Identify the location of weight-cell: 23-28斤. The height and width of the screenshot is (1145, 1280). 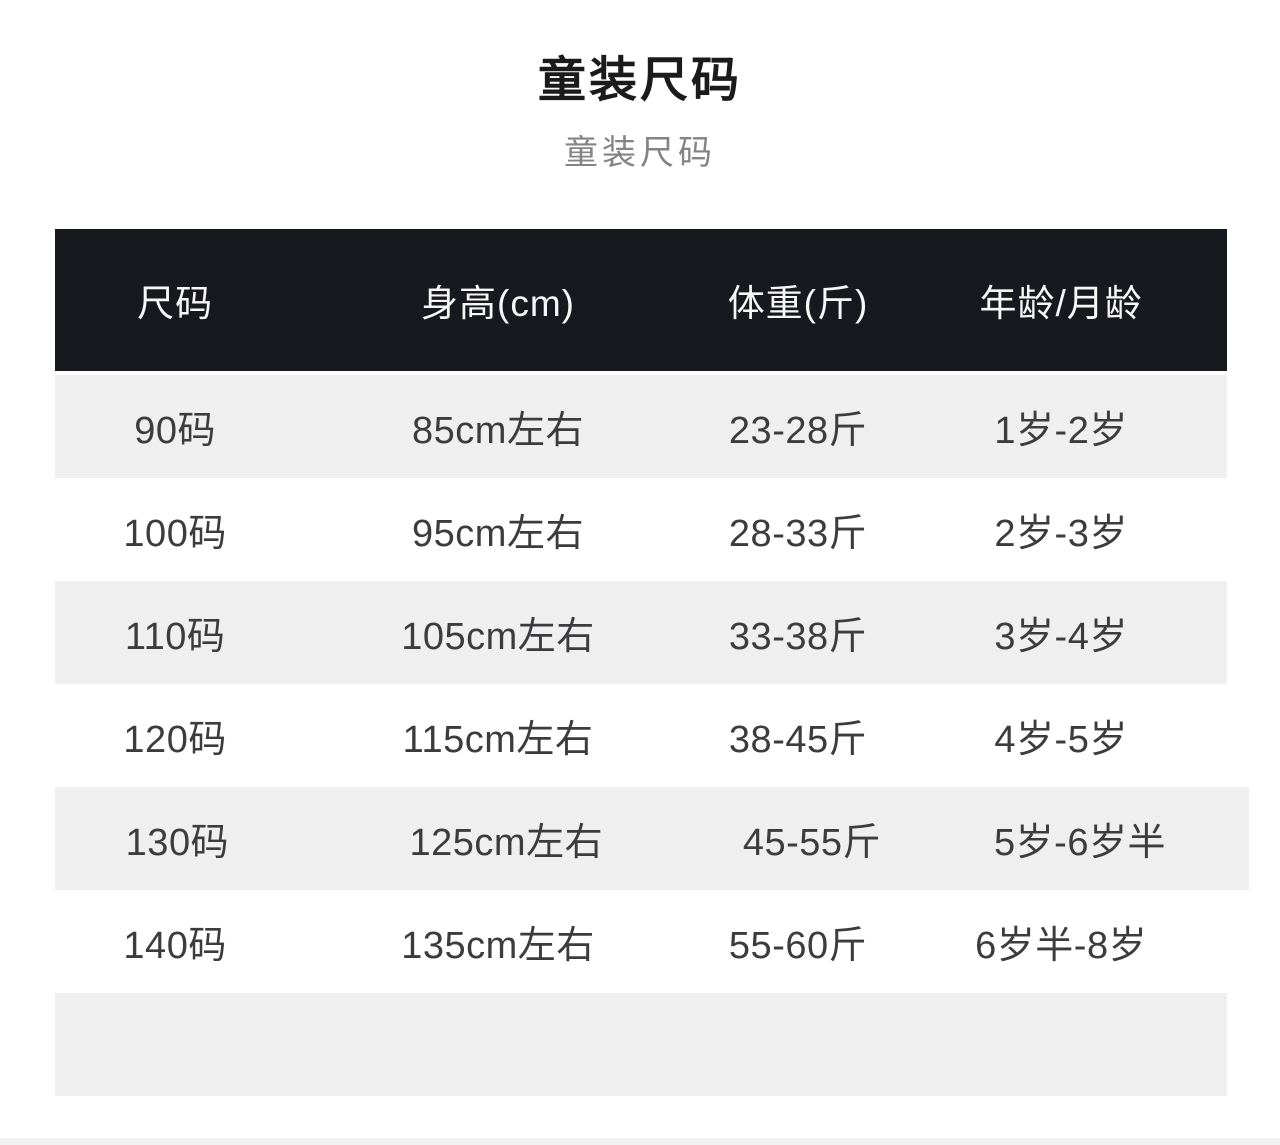
(798, 431).